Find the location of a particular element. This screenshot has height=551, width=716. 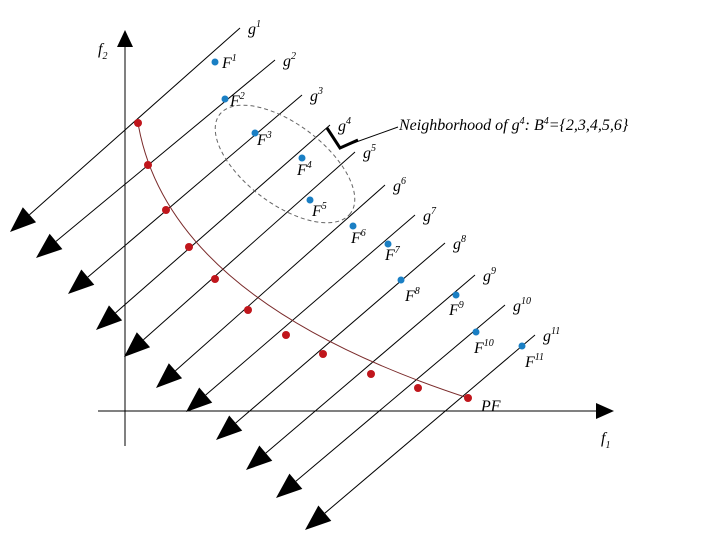

solution-label-3: F3 is located at coordinates (264, 139).